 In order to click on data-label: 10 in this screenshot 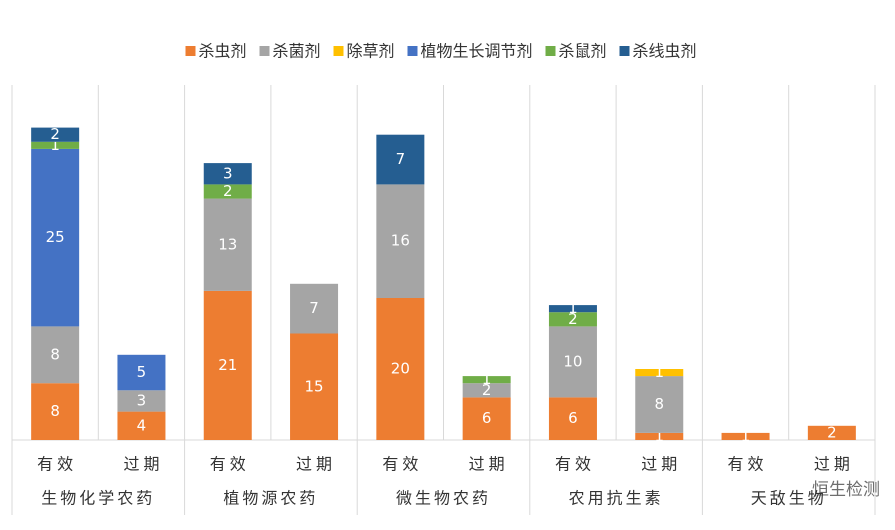, I will do `click(572, 361)`.